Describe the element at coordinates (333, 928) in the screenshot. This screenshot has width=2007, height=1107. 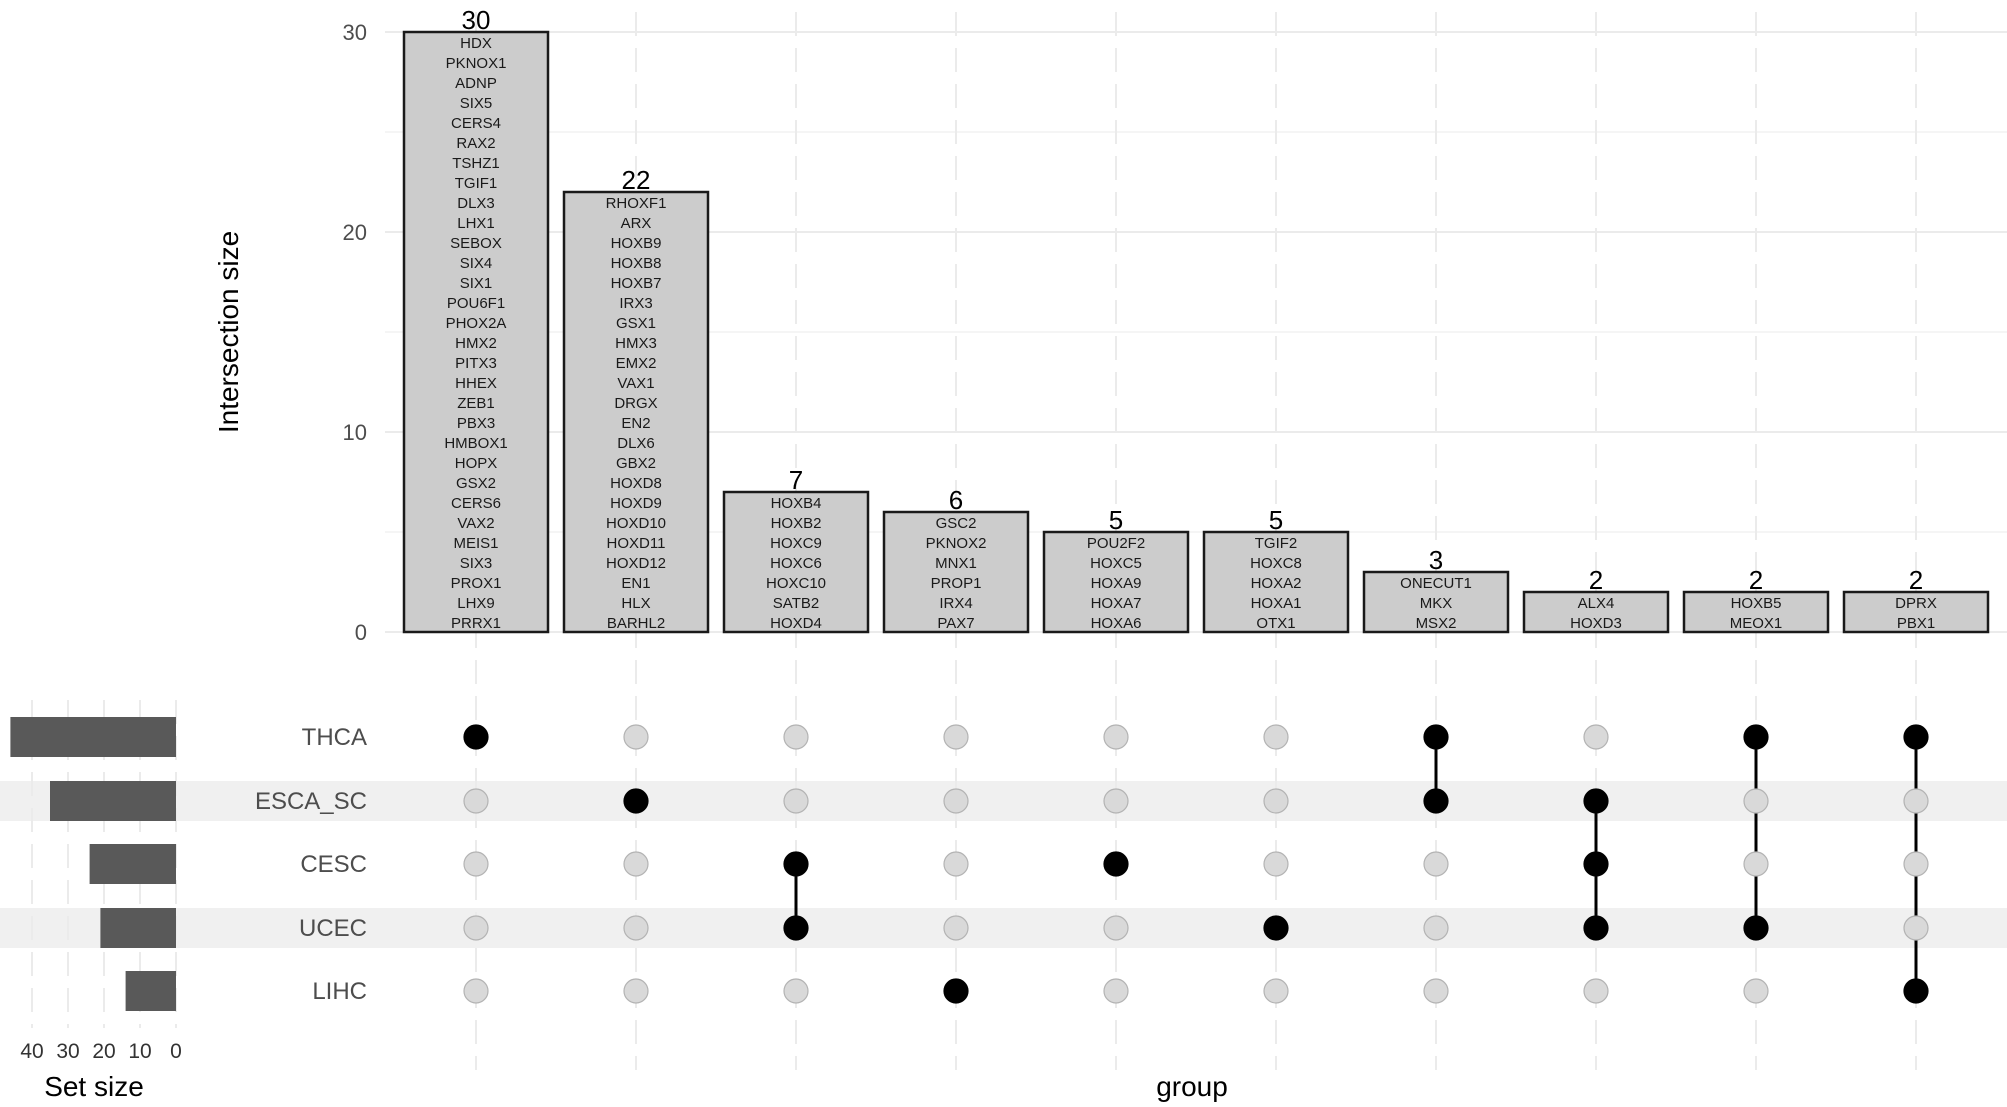
I see `set-name-ucec: UCEC` at that location.